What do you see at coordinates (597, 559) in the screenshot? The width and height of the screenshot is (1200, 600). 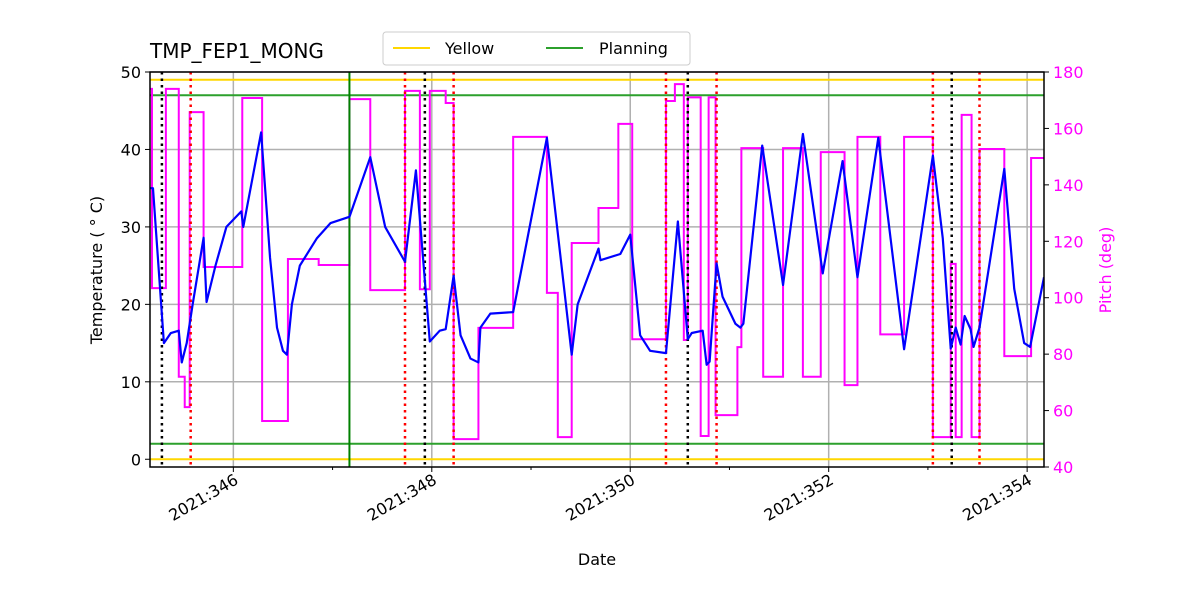 I see `x-axis-label: Date` at bounding box center [597, 559].